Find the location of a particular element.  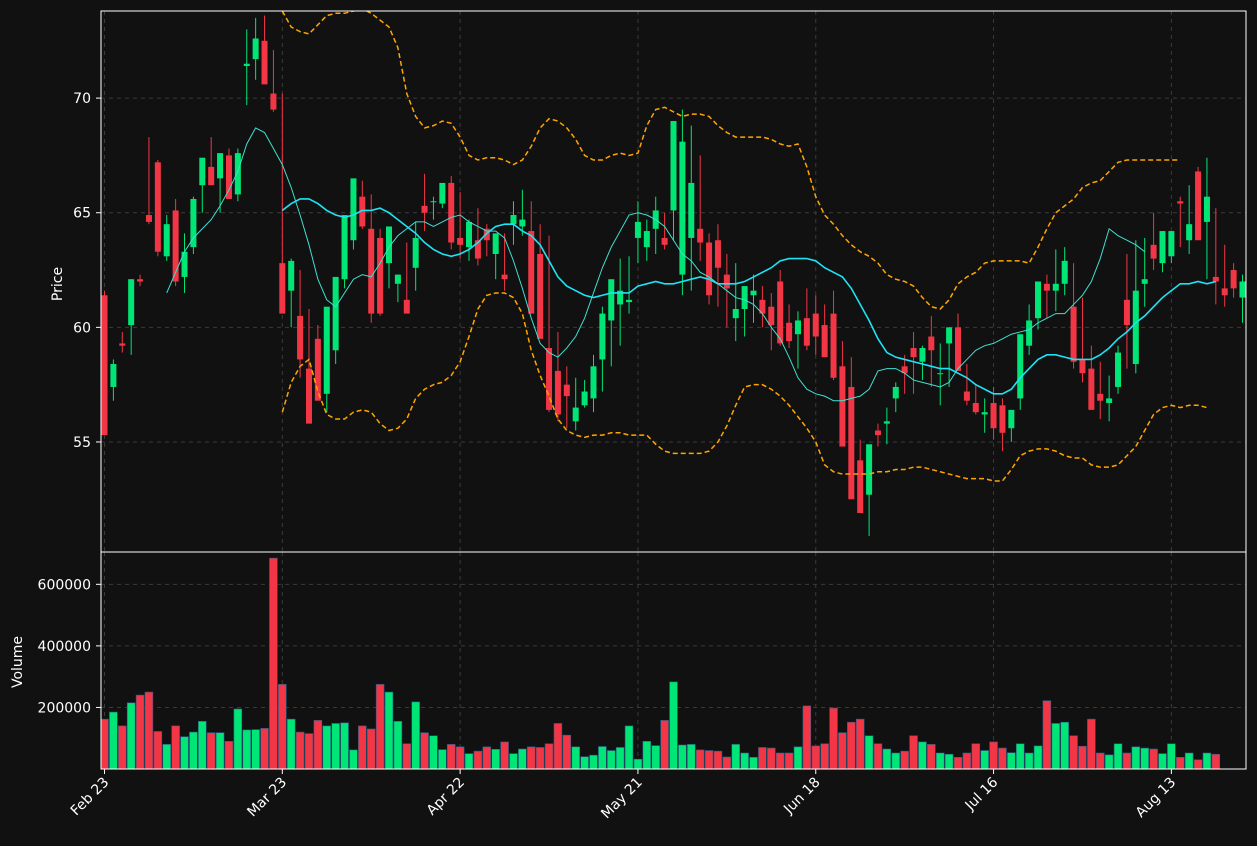

price-tick-label: 55 is located at coordinates (82, 443).